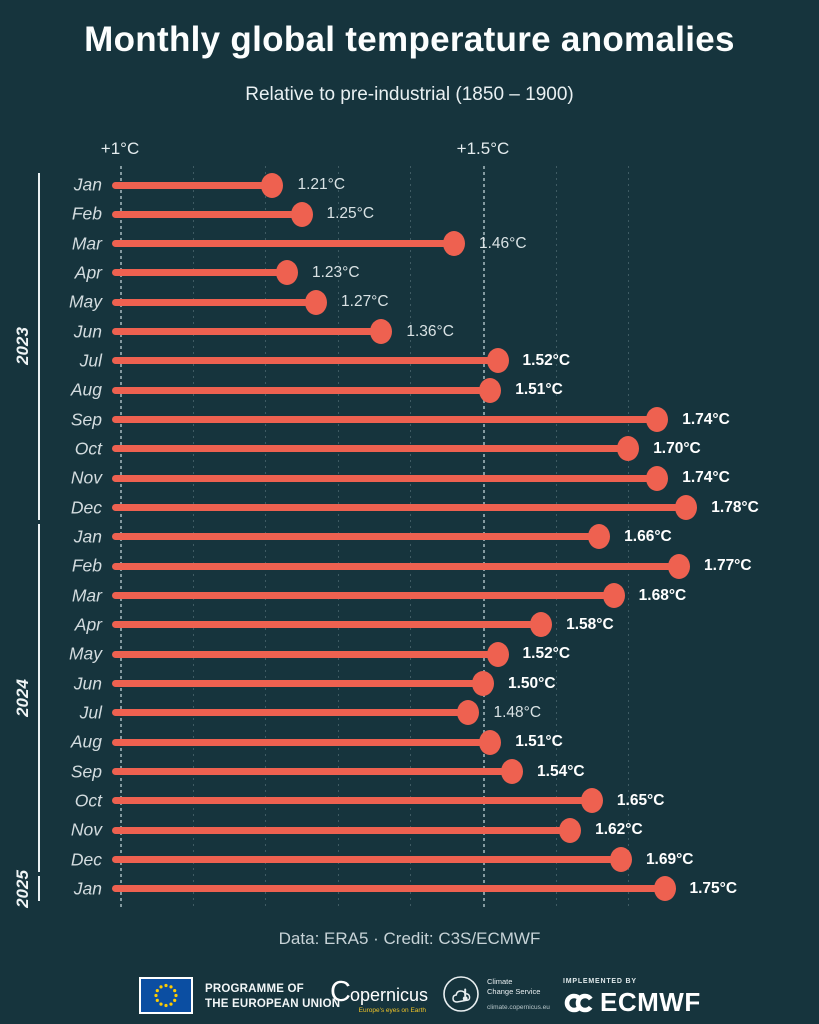 Image resolution: width=819 pixels, height=1024 pixels. Describe the element at coordinates (728, 566) in the screenshot. I see `value-label: 1.77°C` at that location.